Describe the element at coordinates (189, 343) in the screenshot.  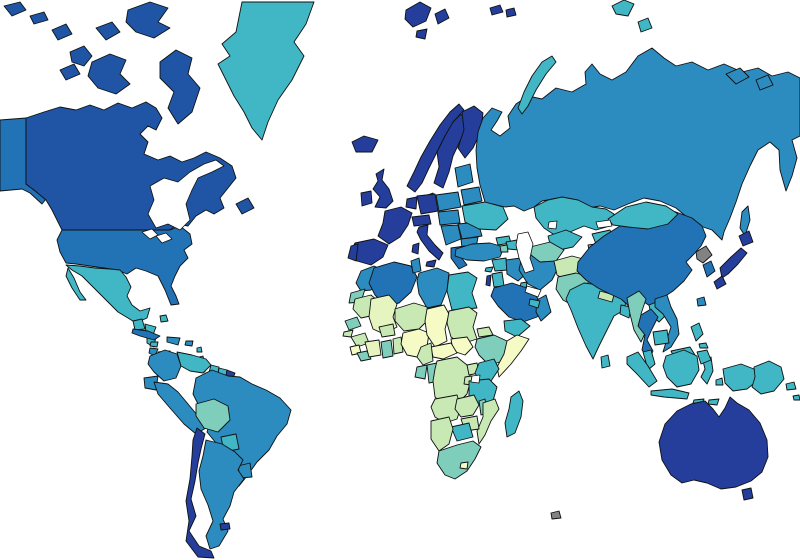
I see `island-puerto-rico` at that location.